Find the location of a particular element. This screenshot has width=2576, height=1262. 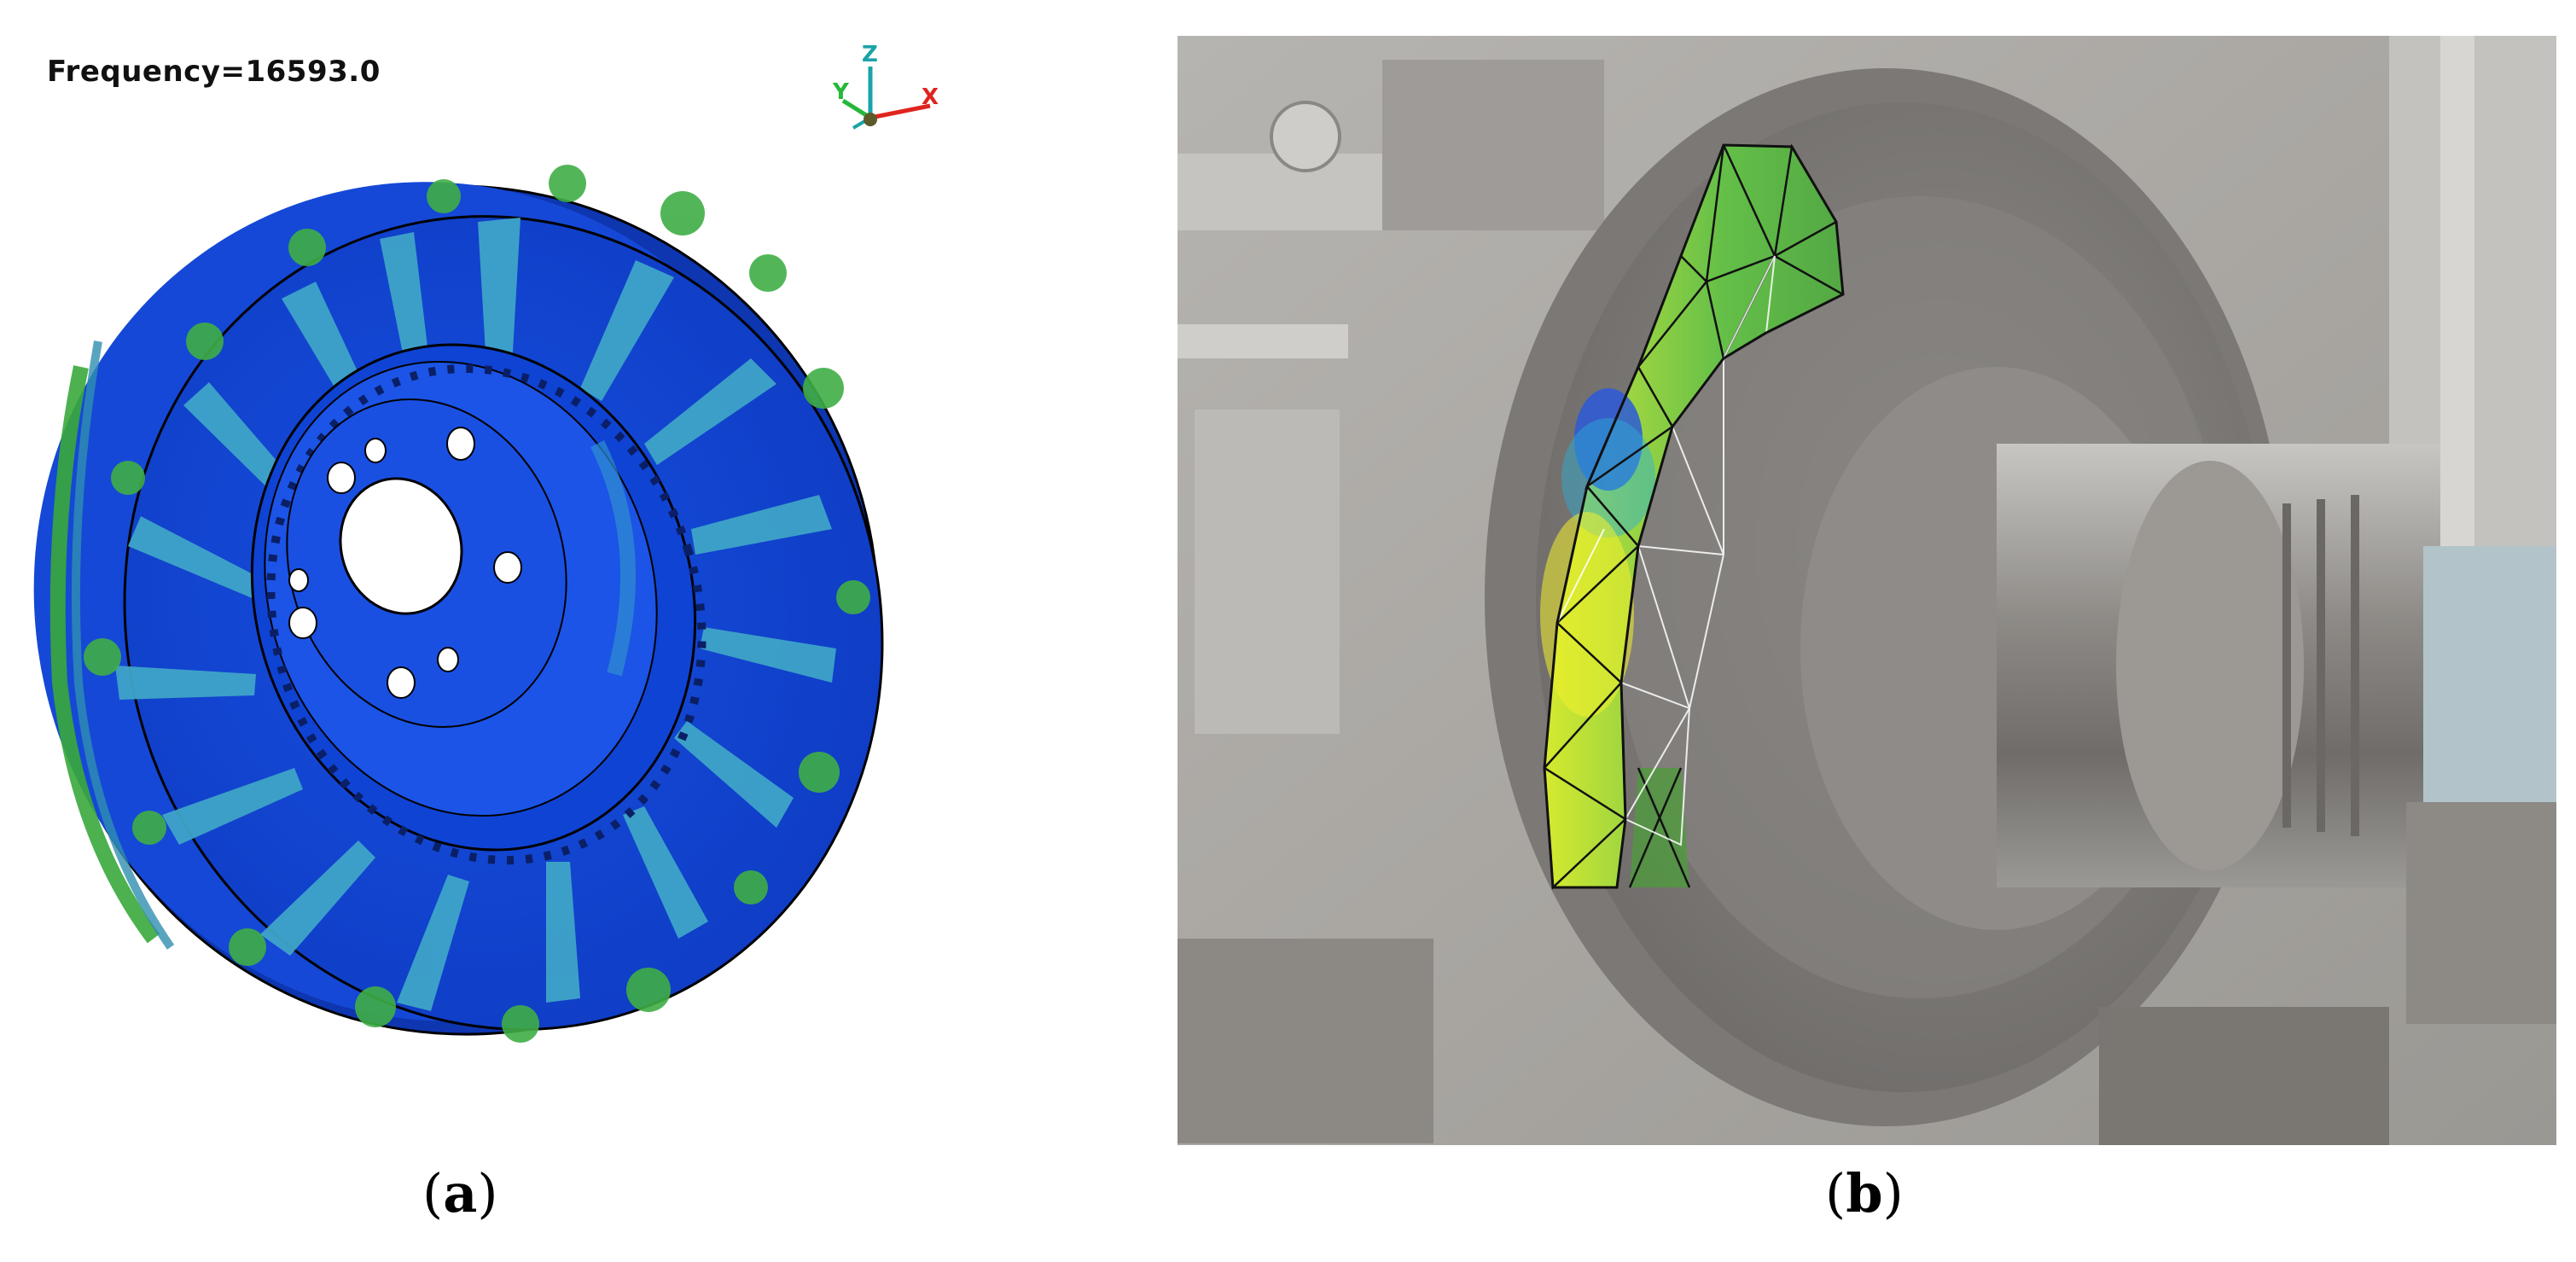

frequency-label: Frequency=16593.0 is located at coordinates (214, 72).